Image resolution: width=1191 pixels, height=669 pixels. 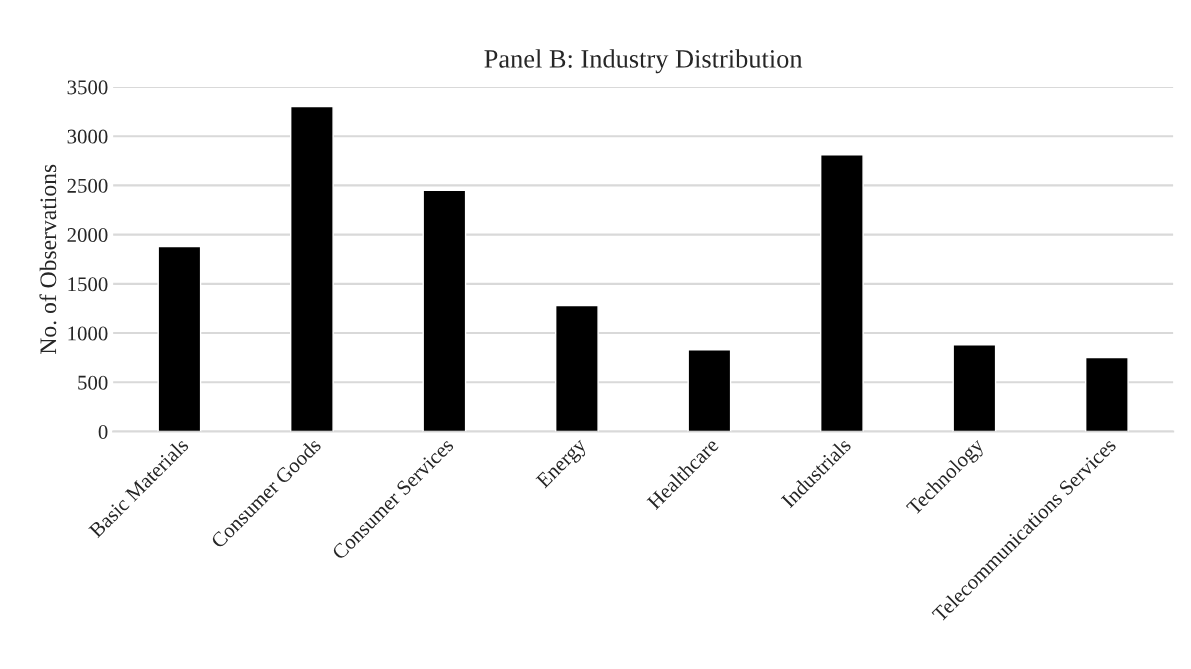 I want to click on y-tick-label: 500, so click(x=93, y=382).